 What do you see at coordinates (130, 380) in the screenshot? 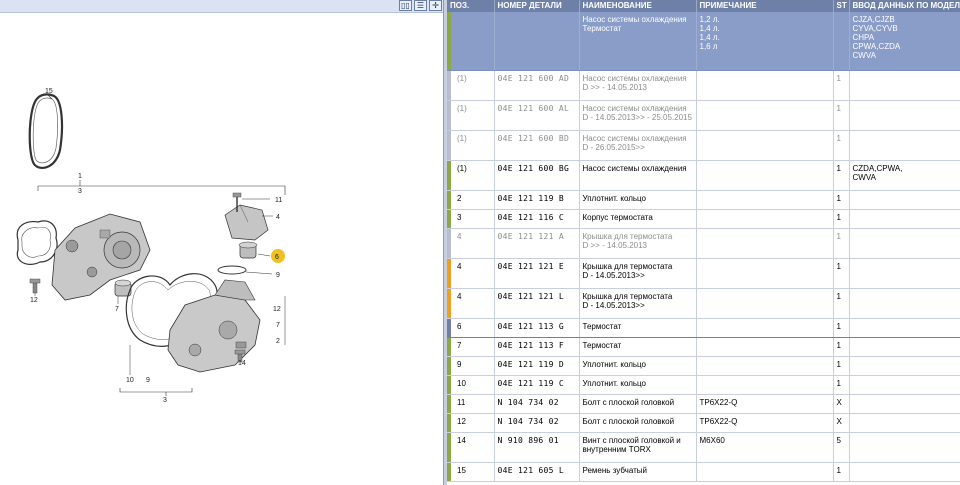
I see `callout-10: 10` at bounding box center [130, 380].